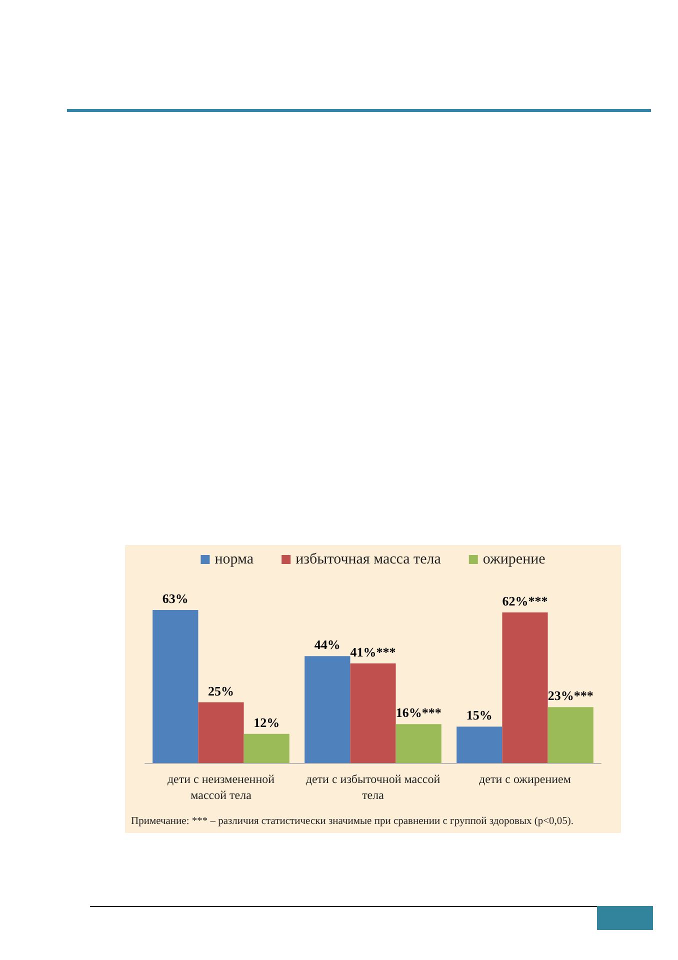 The height and width of the screenshot is (960, 678). I want to click on data-label: 16%***, so click(419, 712).